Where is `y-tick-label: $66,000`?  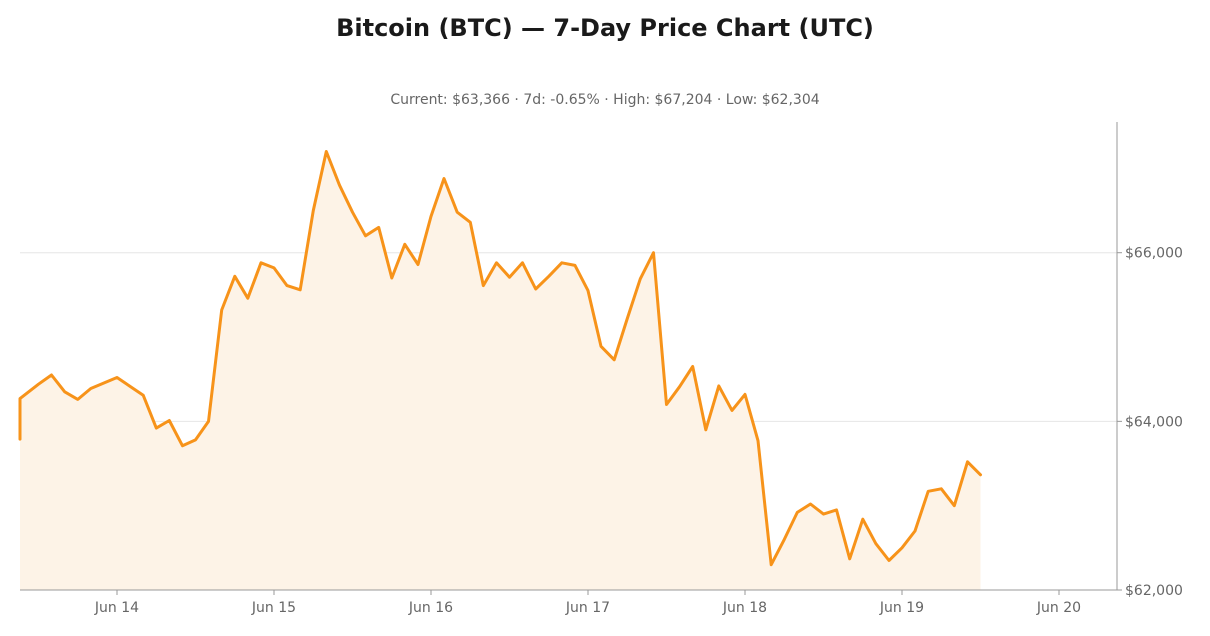
y-tick-label: $66,000 is located at coordinates (1154, 254).